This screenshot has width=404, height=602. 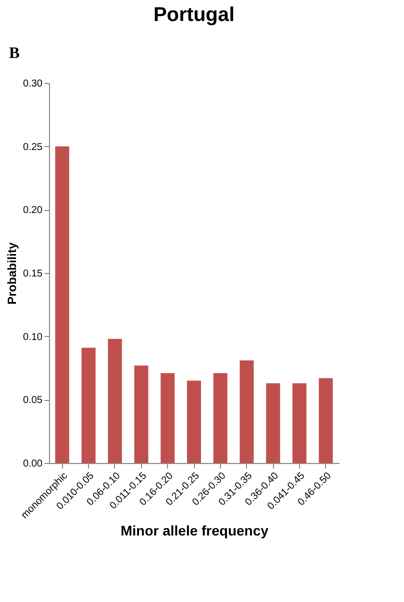 What do you see at coordinates (194, 530) in the screenshot?
I see `x-axis-title: Minor allele frequency` at bounding box center [194, 530].